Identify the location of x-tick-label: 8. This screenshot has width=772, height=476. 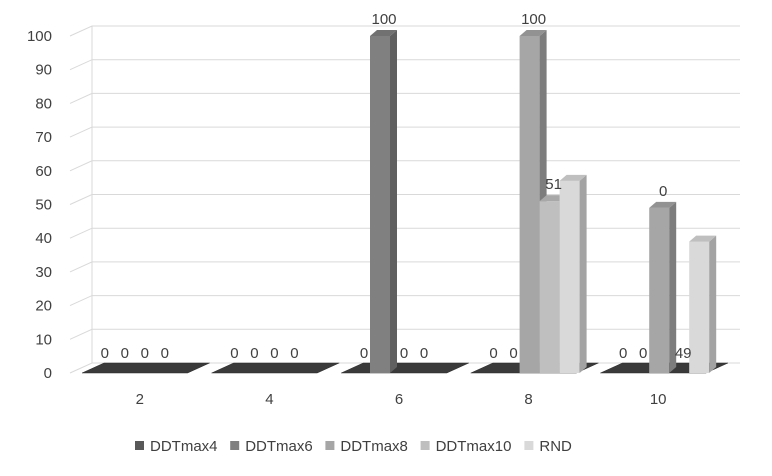
(528, 399).